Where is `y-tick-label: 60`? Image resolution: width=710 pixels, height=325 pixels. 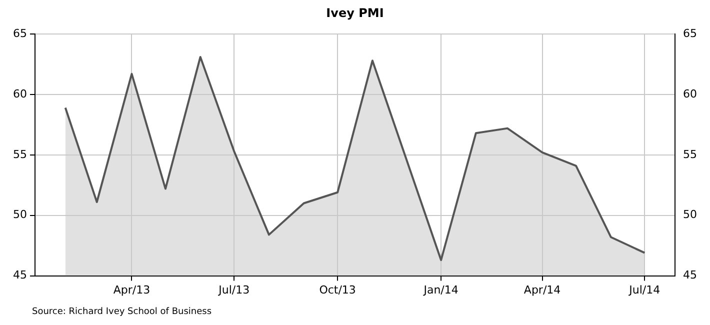 y-tick-label: 60 is located at coordinates (19, 93).